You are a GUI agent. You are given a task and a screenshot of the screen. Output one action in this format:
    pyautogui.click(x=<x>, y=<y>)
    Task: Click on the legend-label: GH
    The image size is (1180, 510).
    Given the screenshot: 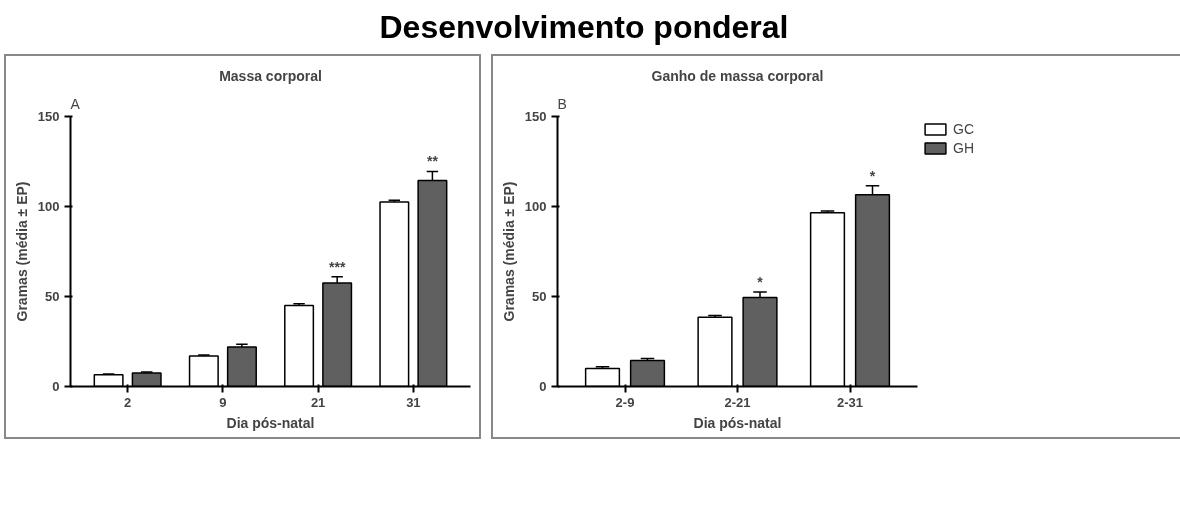 What is the action you would take?
    pyautogui.click(x=964, y=148)
    